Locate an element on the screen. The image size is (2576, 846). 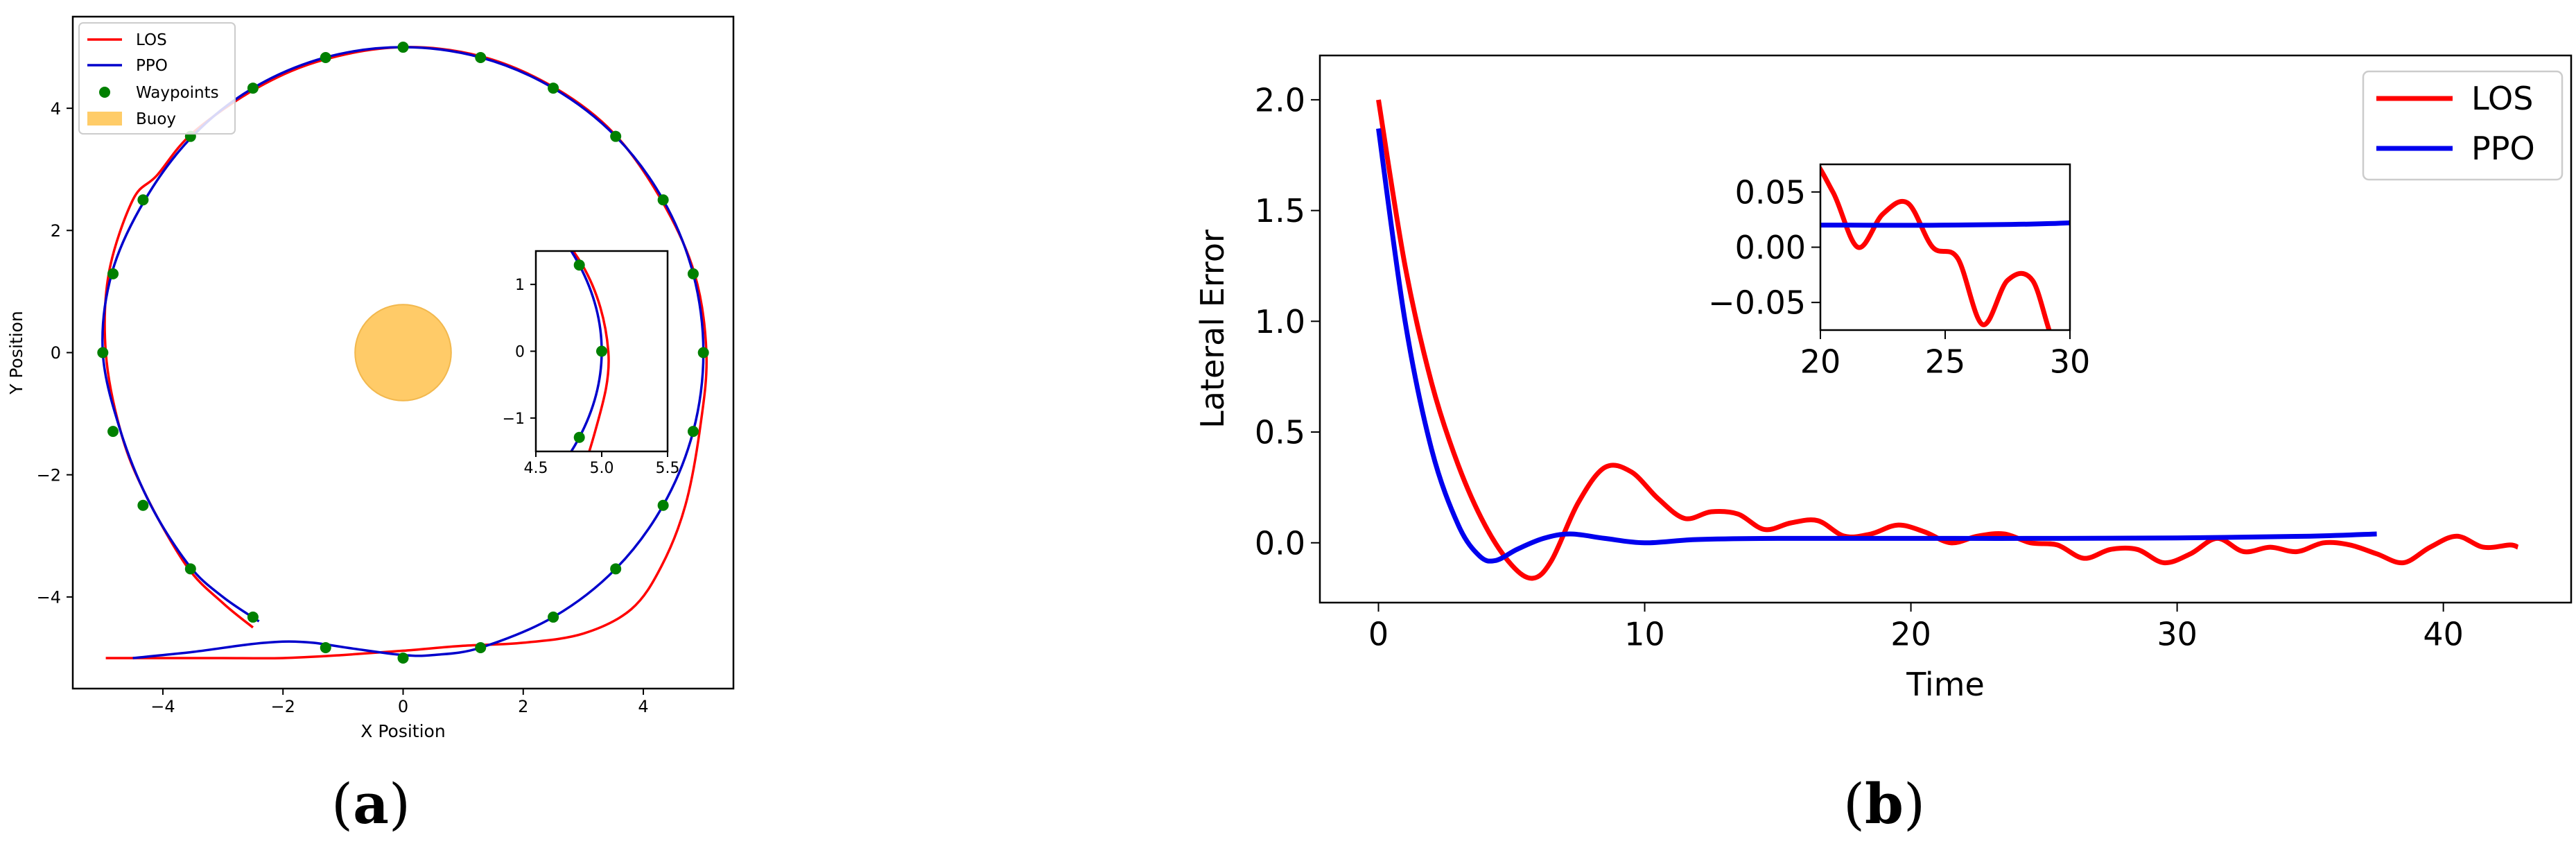
y-tick-label: 0.5 is located at coordinates (1280, 433).